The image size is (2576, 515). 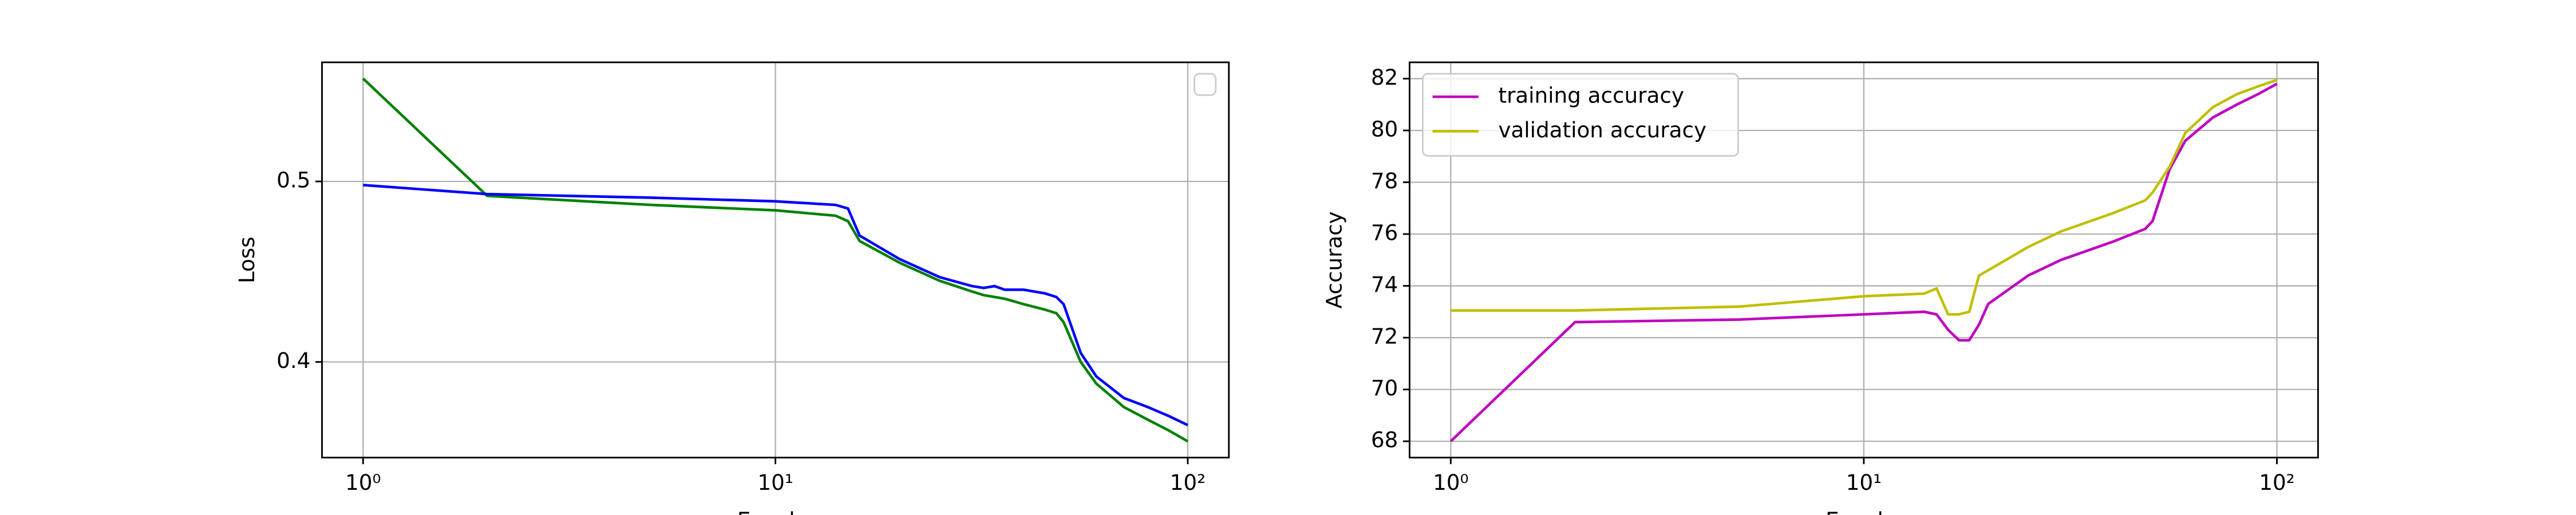 I want to click on data-line, so click(x=1864, y=197).